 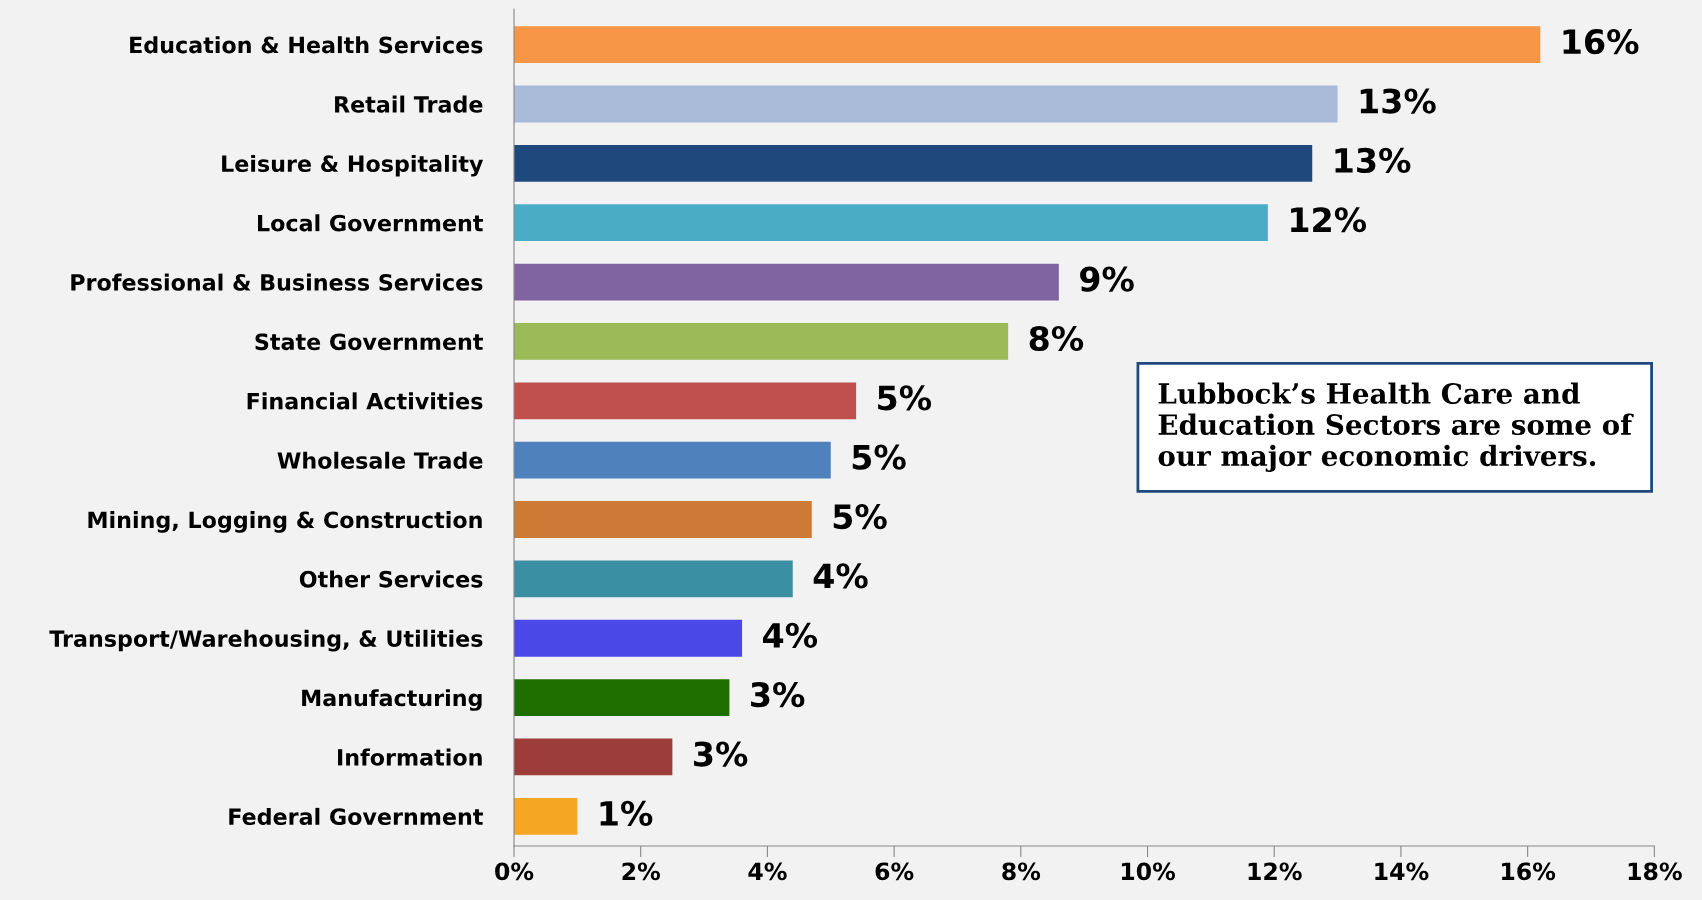 I want to click on y-tick-label: State Government, so click(x=369, y=342).